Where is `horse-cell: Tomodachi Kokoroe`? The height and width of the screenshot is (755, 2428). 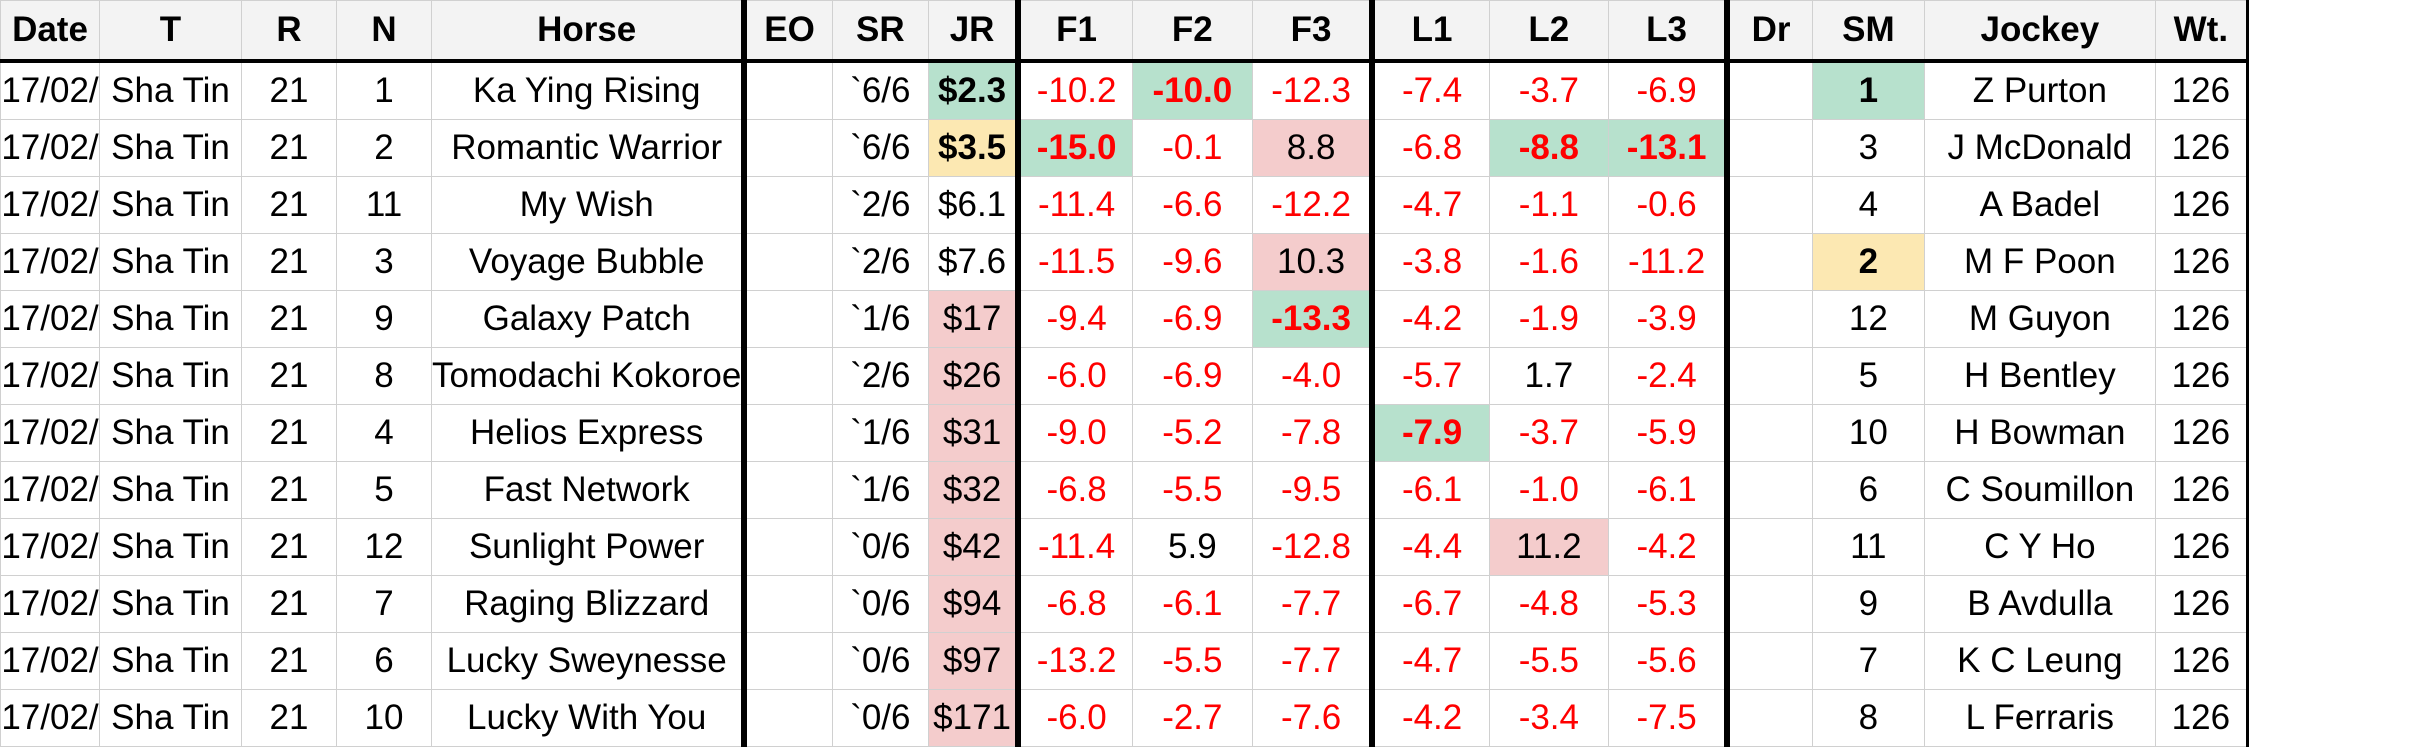 horse-cell: Tomodachi Kokoroe is located at coordinates (589, 376).